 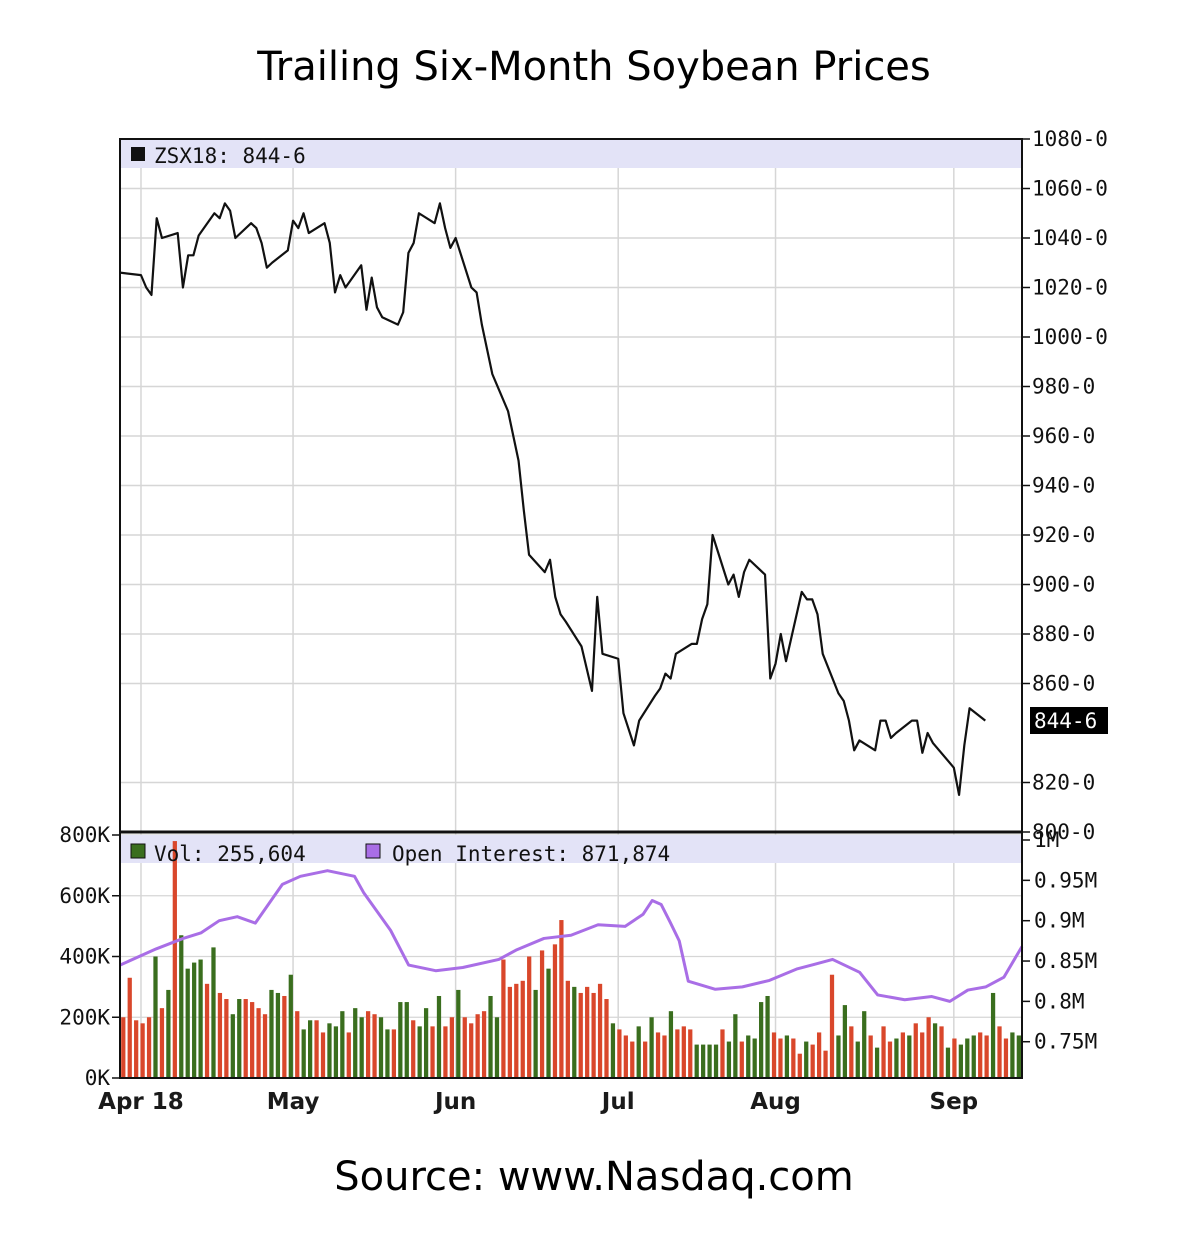 I want to click on source-caption: Source: www.Nasdaq.com, so click(x=594, y=1177).